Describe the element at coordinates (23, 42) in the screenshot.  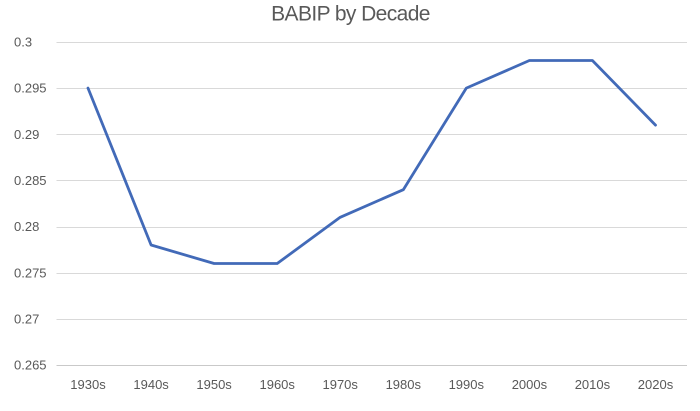
I see `svg-text: 0.3` at that location.